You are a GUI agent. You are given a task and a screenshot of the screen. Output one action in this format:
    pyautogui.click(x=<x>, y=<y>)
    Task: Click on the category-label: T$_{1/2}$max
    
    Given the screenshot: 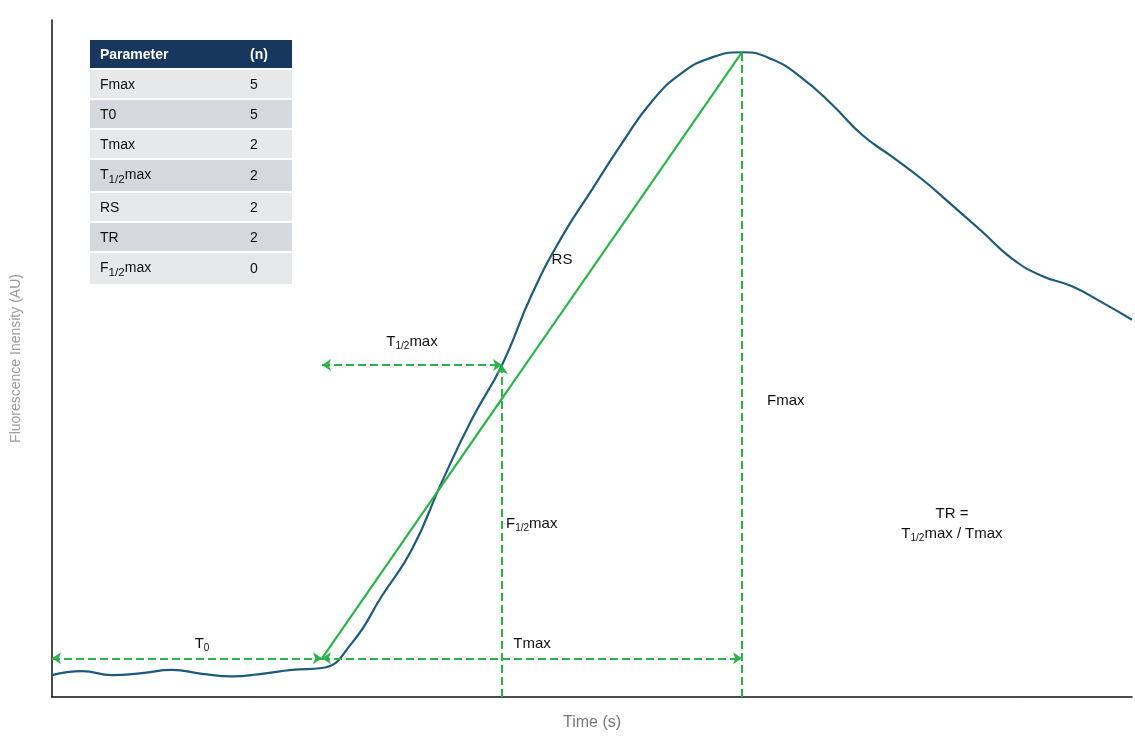 What is the action you would take?
    pyautogui.click(x=165, y=175)
    